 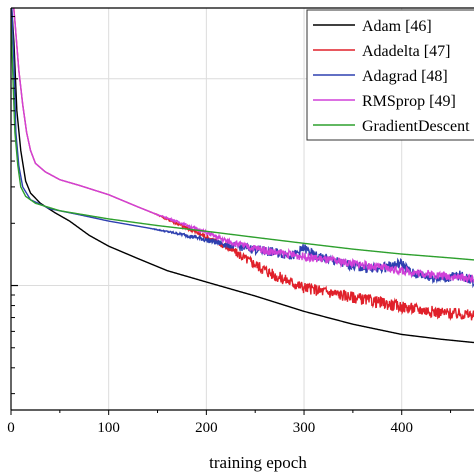 What do you see at coordinates (14, 205) in the screenshot?
I see `y-ticks` at bounding box center [14, 205].